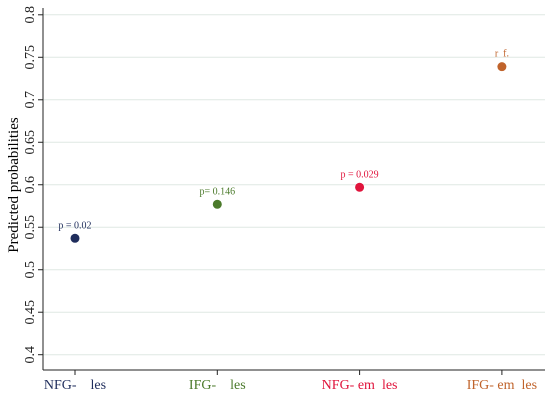 Image resolution: width=550 pixels, height=400 pixels. What do you see at coordinates (30, 142) in the screenshot?
I see `y-tick-label: 0.65` at bounding box center [30, 142].